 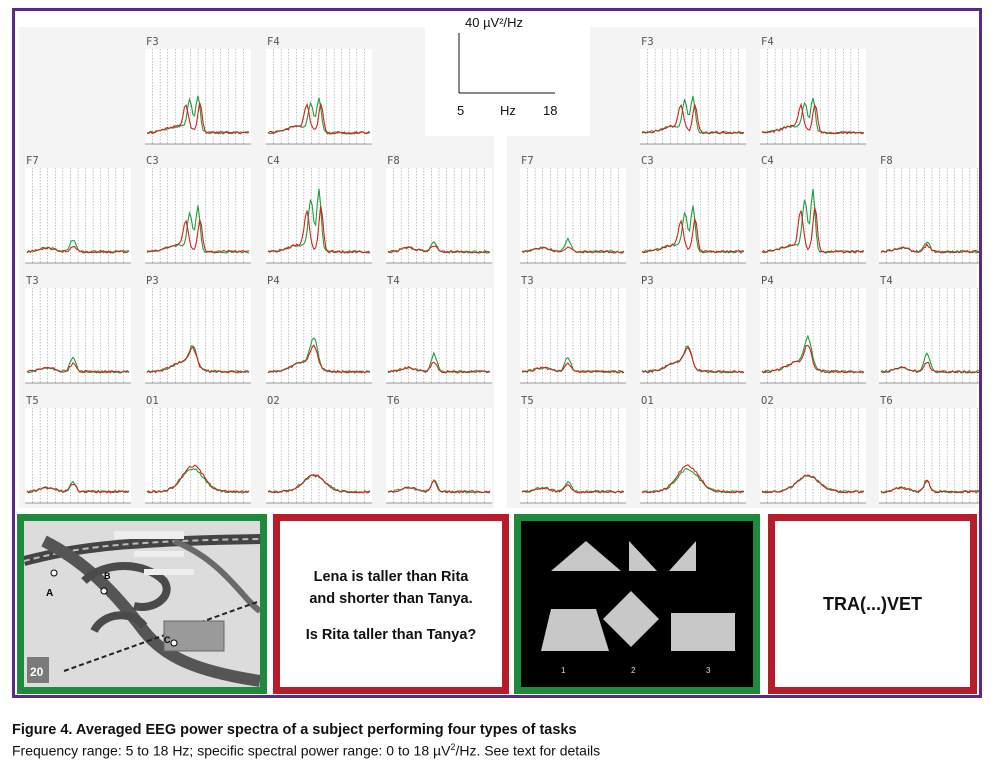 I want to click on caption-superscript: 2, so click(x=453, y=747).